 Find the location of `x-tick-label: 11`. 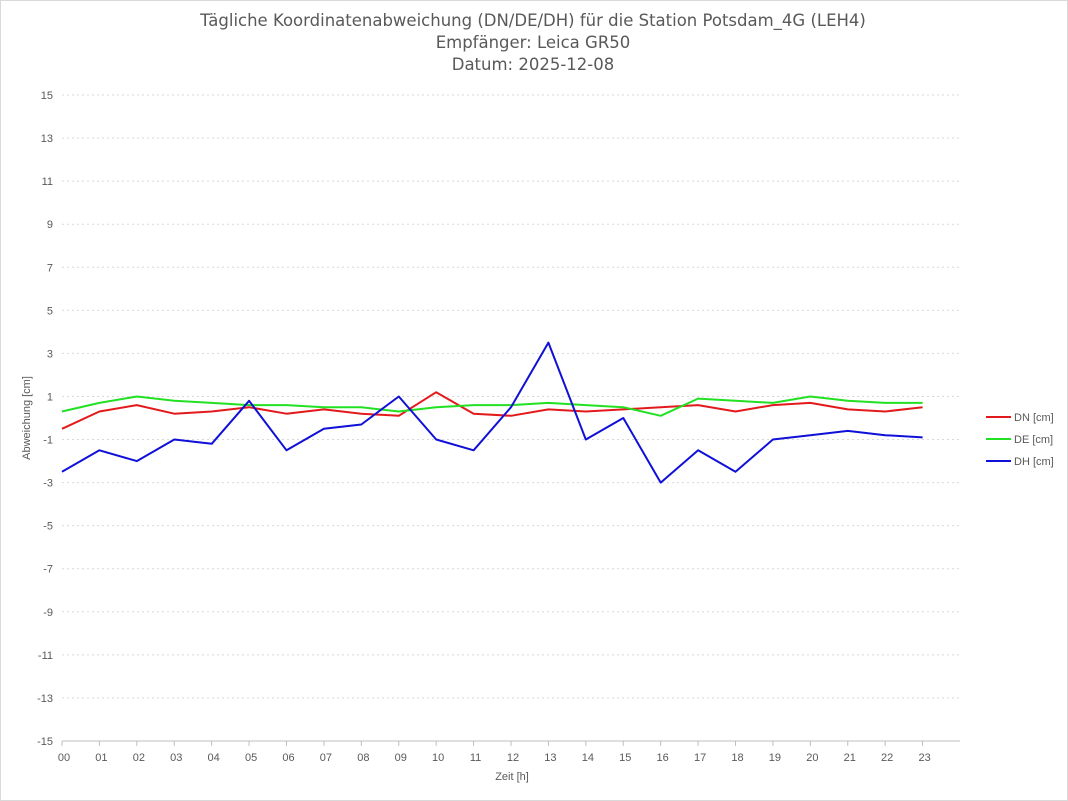

x-tick-label: 11 is located at coordinates (475, 758).